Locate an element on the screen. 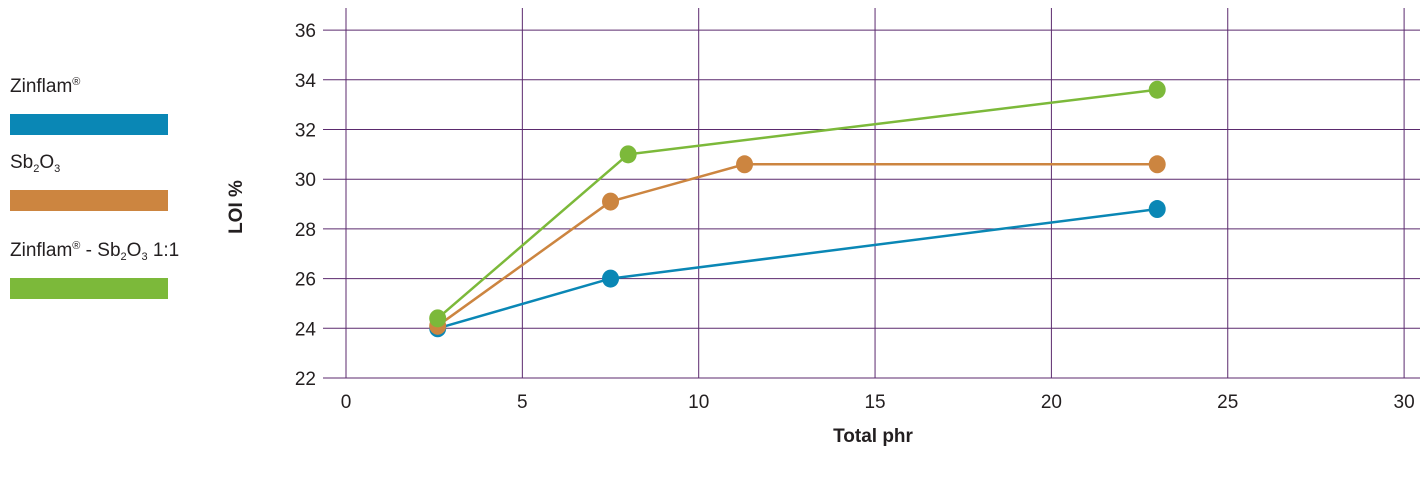 This screenshot has width=1426, height=479. legend-item-zinflam: Zinflam® is located at coordinates (95, 105).